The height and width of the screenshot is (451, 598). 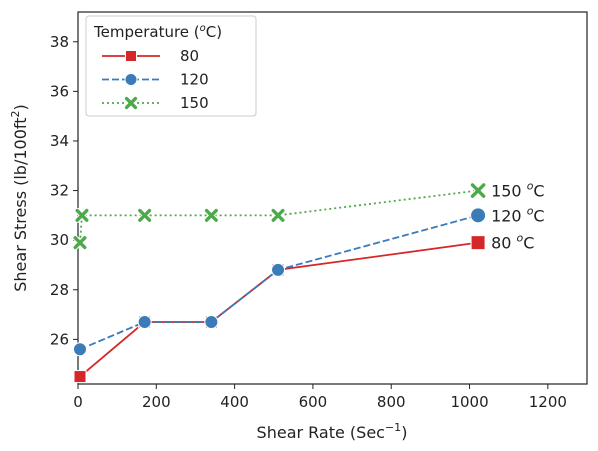 What do you see at coordinates (548, 402) in the screenshot?
I see `x-tick-label: 1200` at bounding box center [548, 402].